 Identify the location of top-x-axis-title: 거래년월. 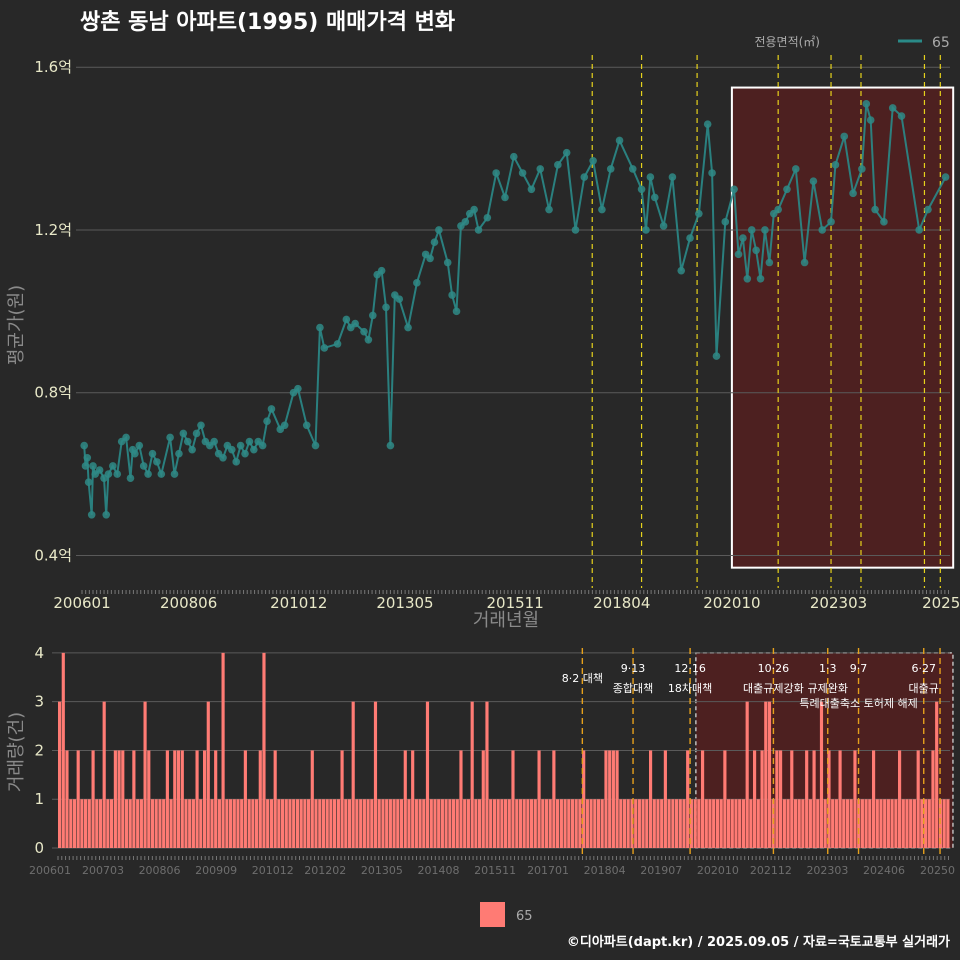
(506, 620).